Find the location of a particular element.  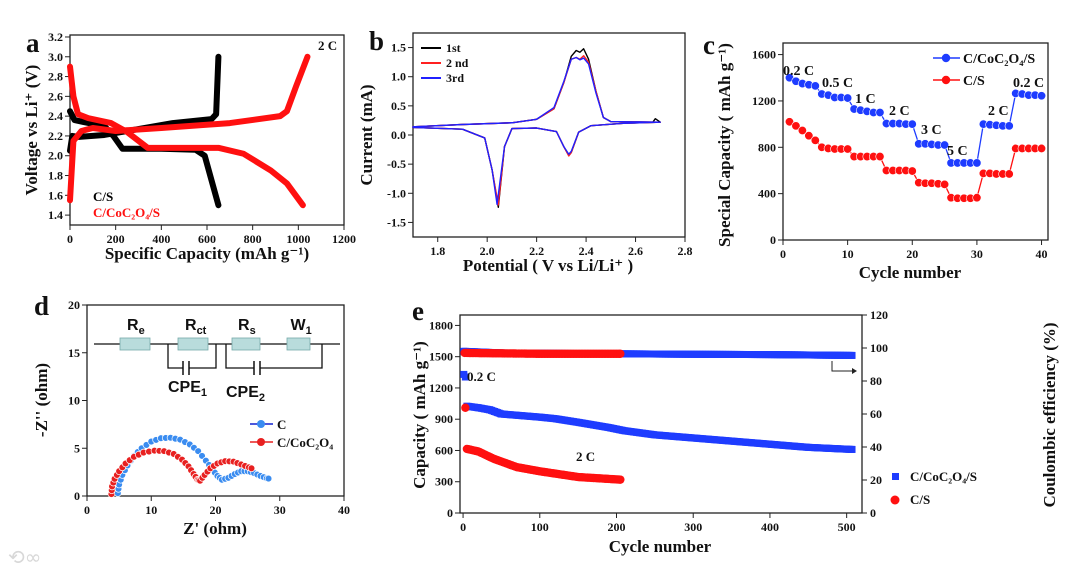

x-tick-label: 800 is located at coordinates (253, 239).